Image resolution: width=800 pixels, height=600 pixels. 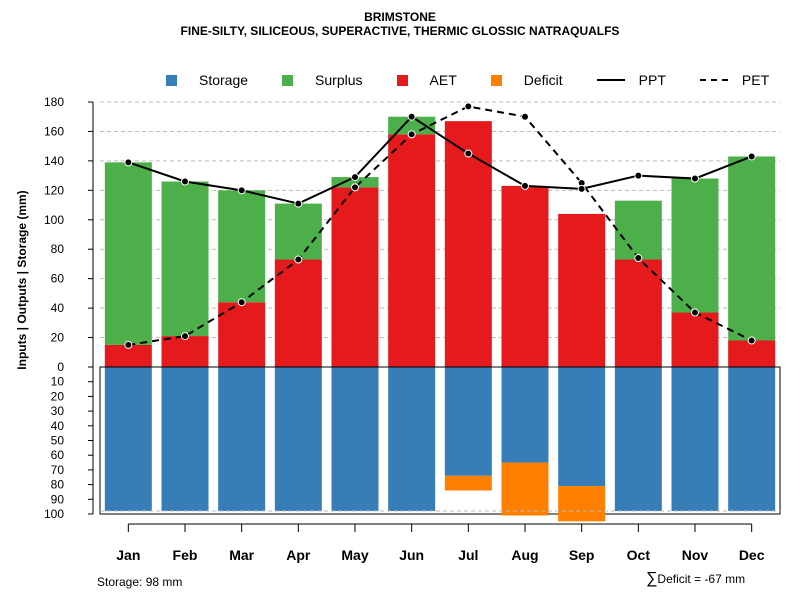 What do you see at coordinates (411, 134) in the screenshot?
I see `point-pet-jun` at bounding box center [411, 134].